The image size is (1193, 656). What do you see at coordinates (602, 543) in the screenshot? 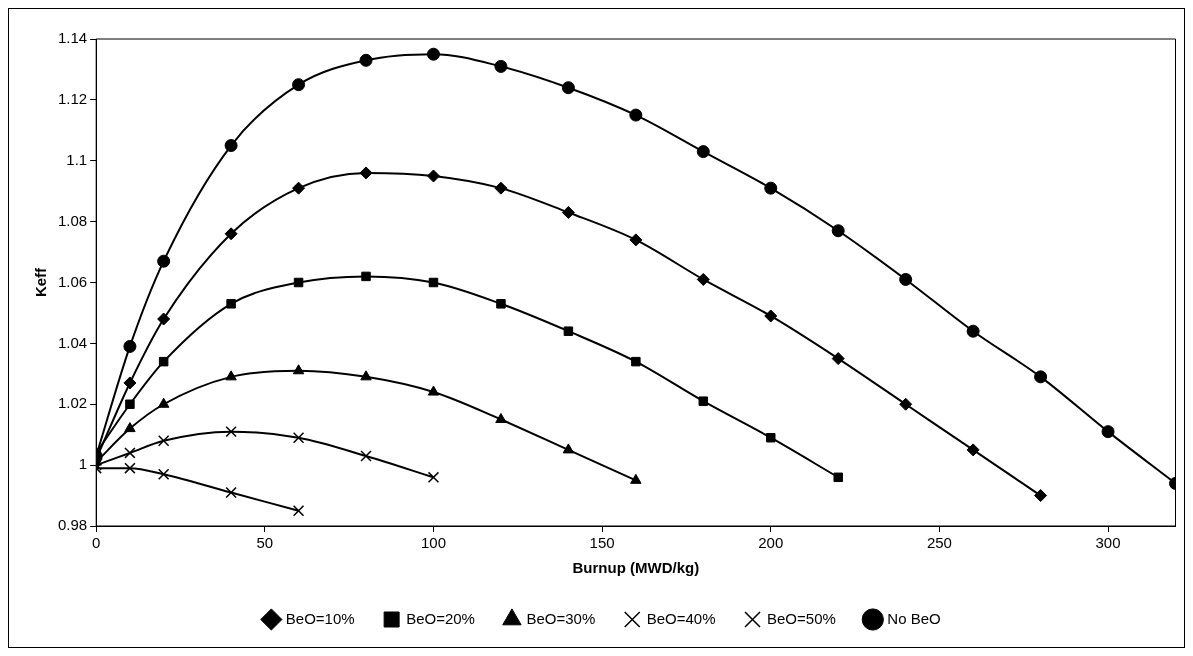
I see `x-tick-label: 150` at bounding box center [602, 543].